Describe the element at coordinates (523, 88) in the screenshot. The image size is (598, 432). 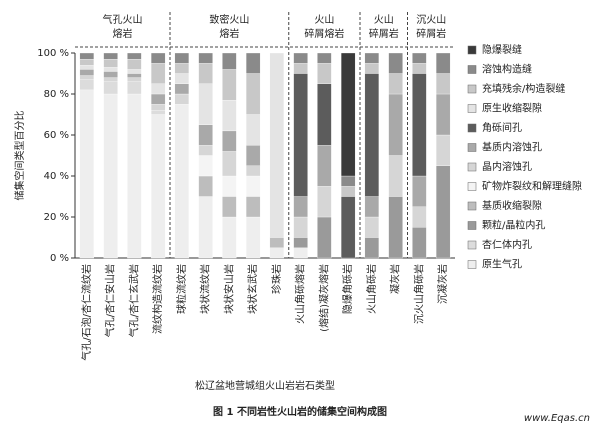
I see `legend-label: 充填残余/构造裂缝` at that location.